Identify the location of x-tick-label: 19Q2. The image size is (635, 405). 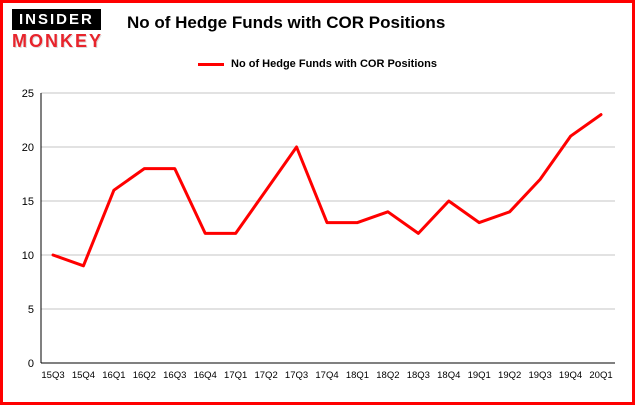
(509, 375).